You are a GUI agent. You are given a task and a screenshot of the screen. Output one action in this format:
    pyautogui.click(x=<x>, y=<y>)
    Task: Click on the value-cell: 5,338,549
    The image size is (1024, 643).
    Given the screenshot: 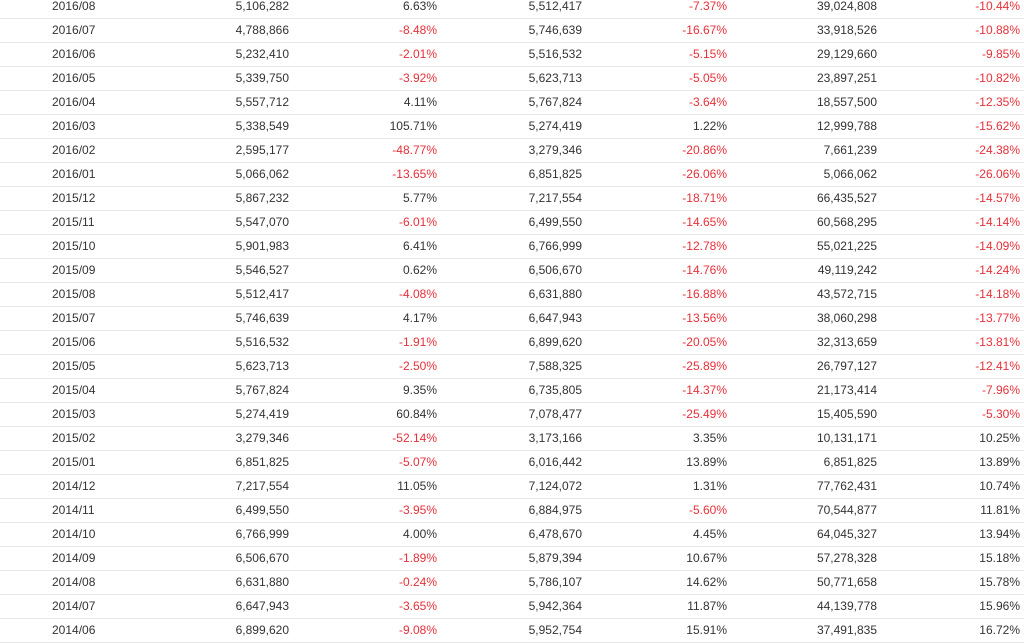 What is the action you would take?
    pyautogui.click(x=221, y=126)
    